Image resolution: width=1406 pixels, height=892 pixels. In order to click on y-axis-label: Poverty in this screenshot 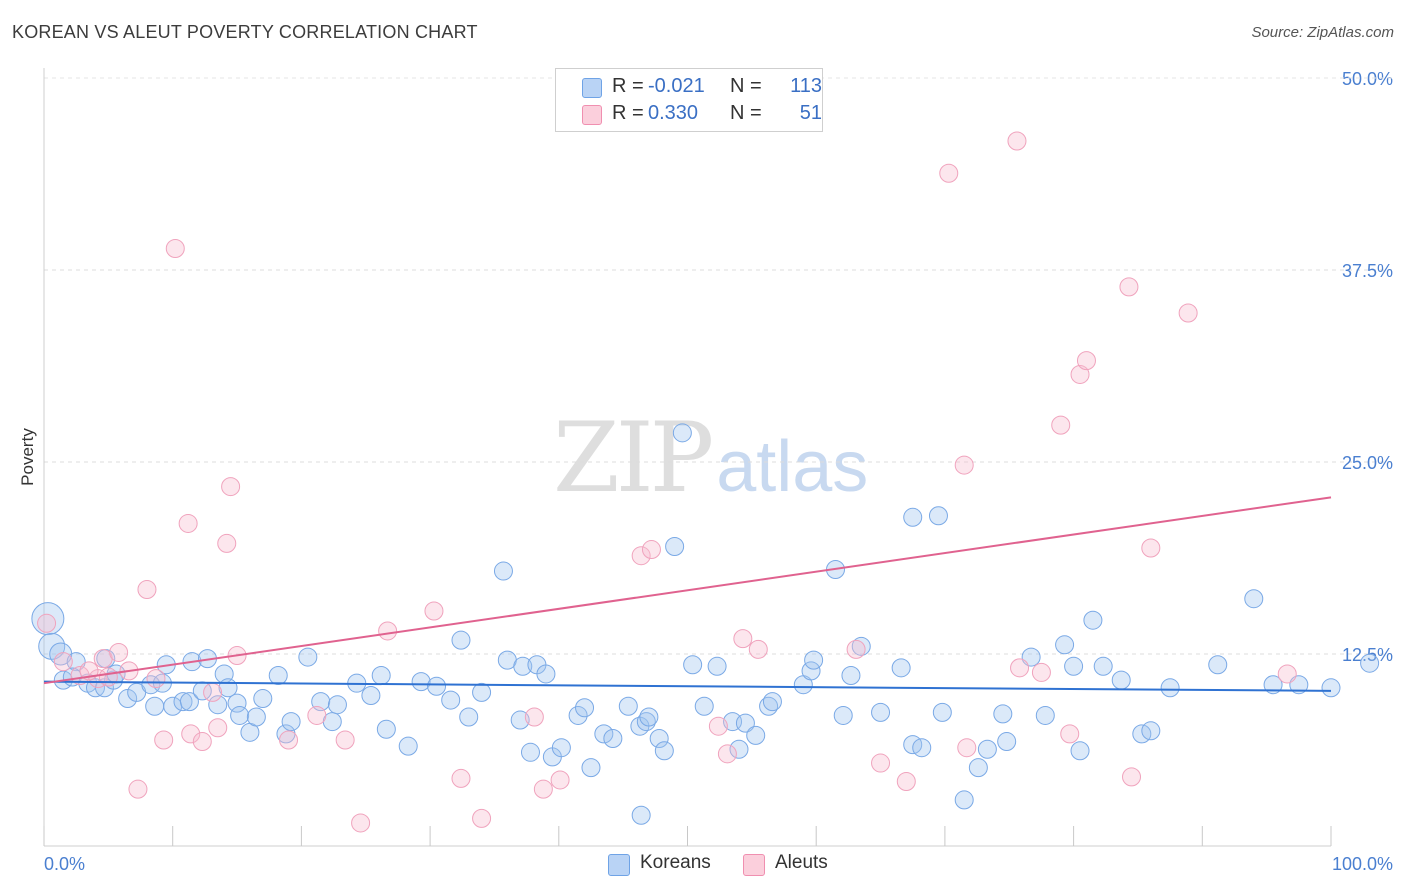, I will do `click(27, 457)`.